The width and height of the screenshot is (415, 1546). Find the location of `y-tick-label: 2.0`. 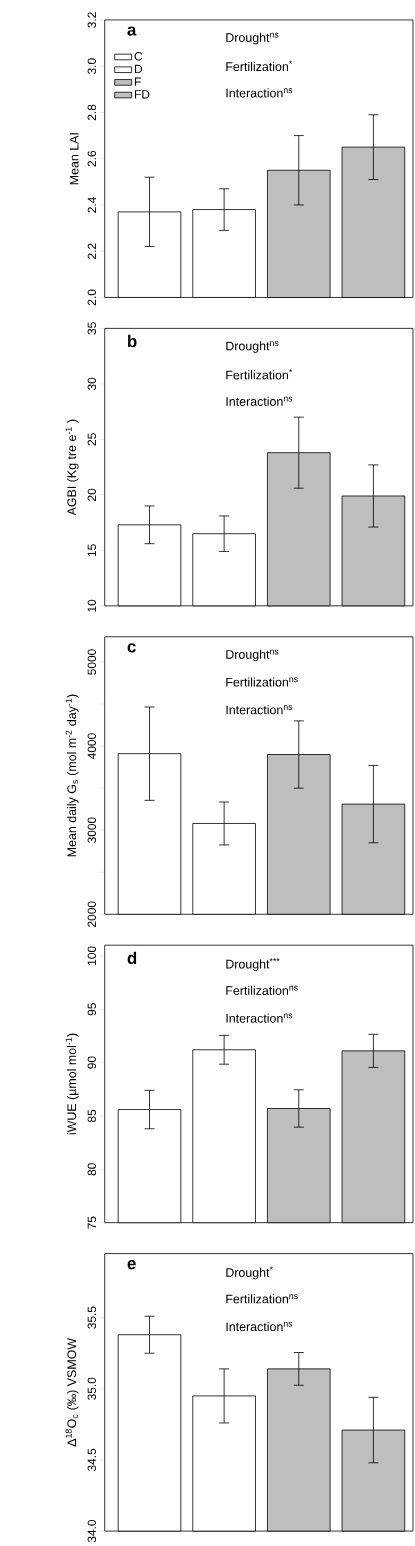

y-tick-label: 2.0 is located at coordinates (92, 297).